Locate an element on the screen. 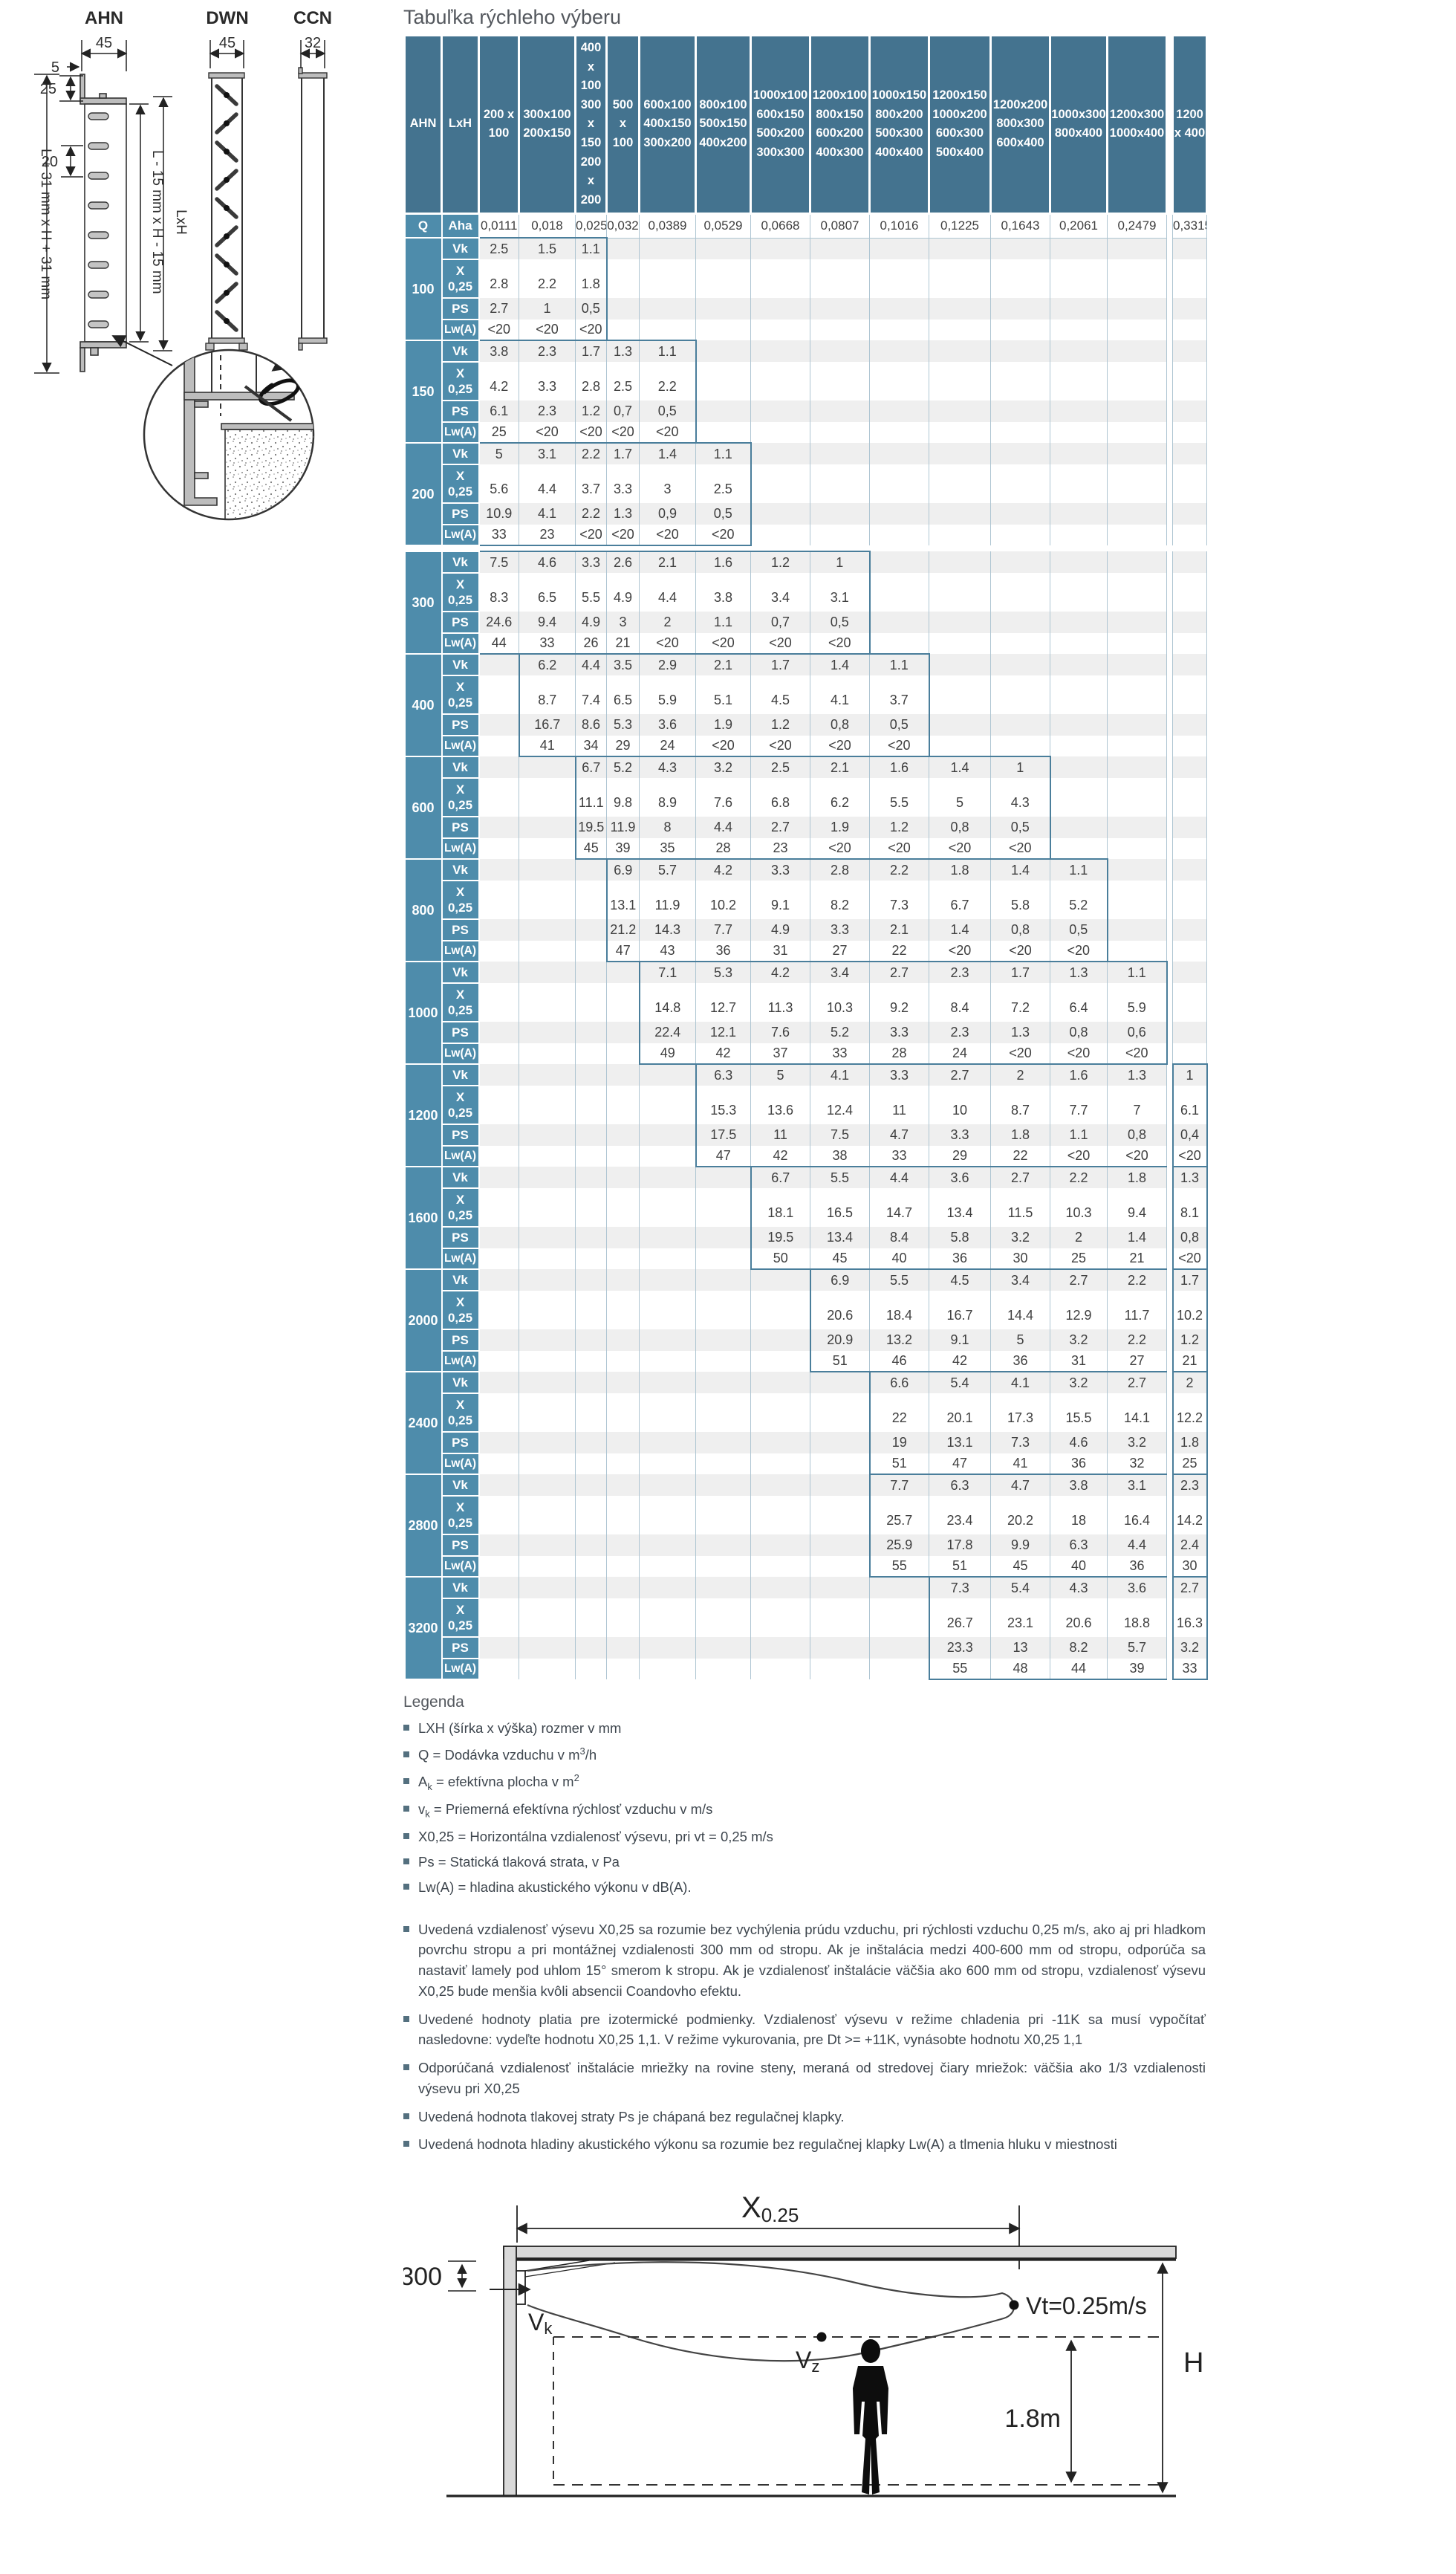 The width and height of the screenshot is (1456, 2574). table-cell: 4.5 is located at coordinates (780, 694).